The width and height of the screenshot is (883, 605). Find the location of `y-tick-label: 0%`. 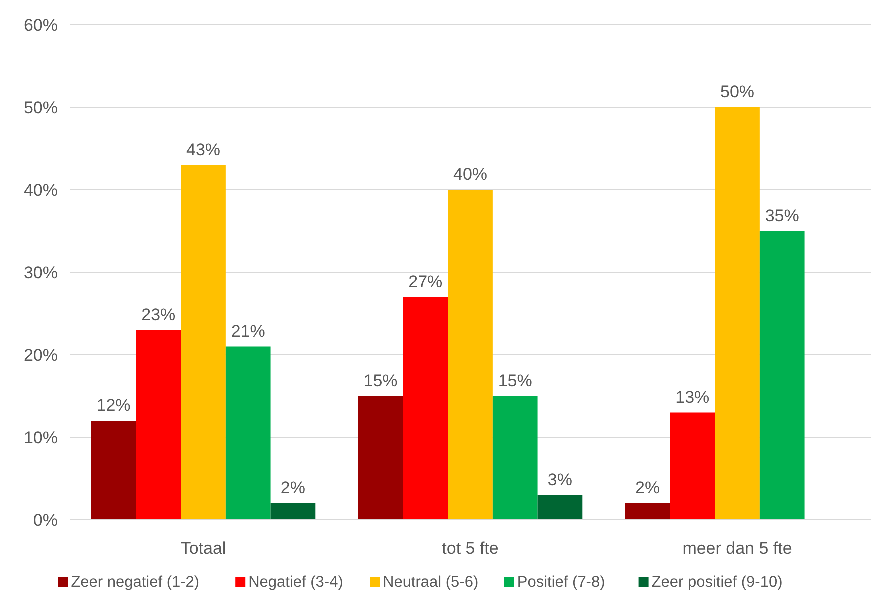

y-tick-label: 0% is located at coordinates (45, 520).